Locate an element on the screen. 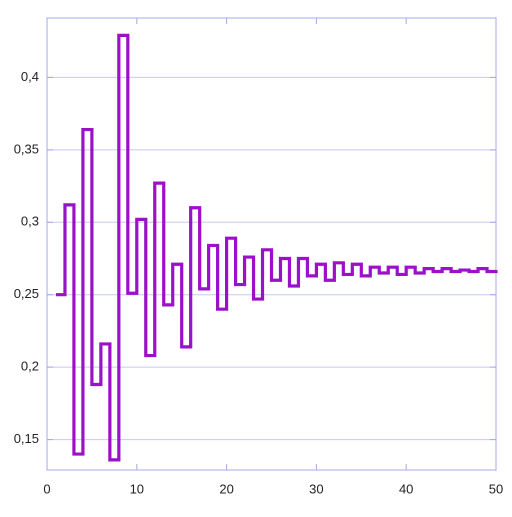  x-tick-label: 20 is located at coordinates (226, 488).